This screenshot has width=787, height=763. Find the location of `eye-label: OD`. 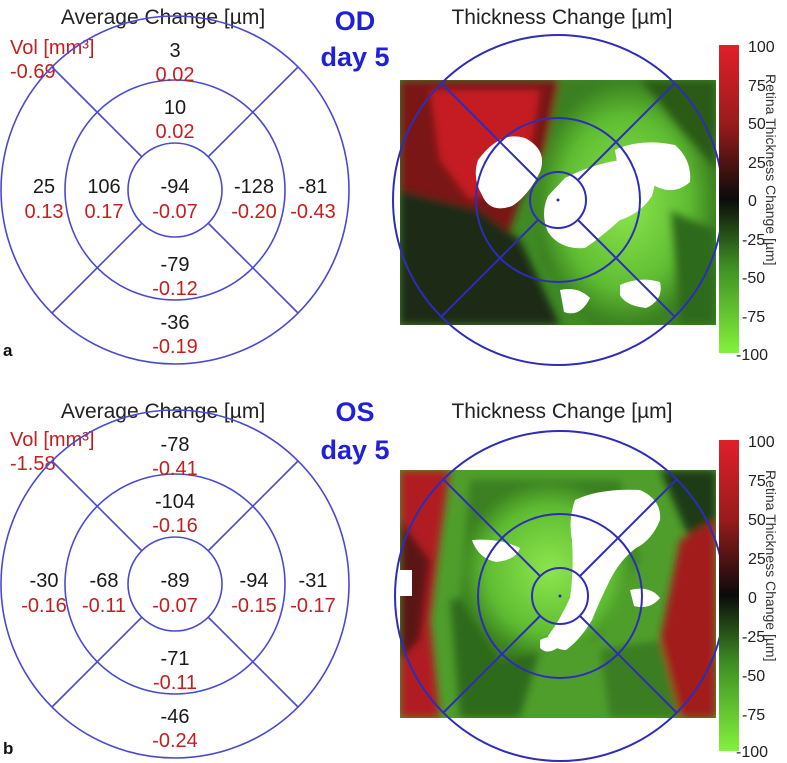

eye-label: OD is located at coordinates (355, 21).